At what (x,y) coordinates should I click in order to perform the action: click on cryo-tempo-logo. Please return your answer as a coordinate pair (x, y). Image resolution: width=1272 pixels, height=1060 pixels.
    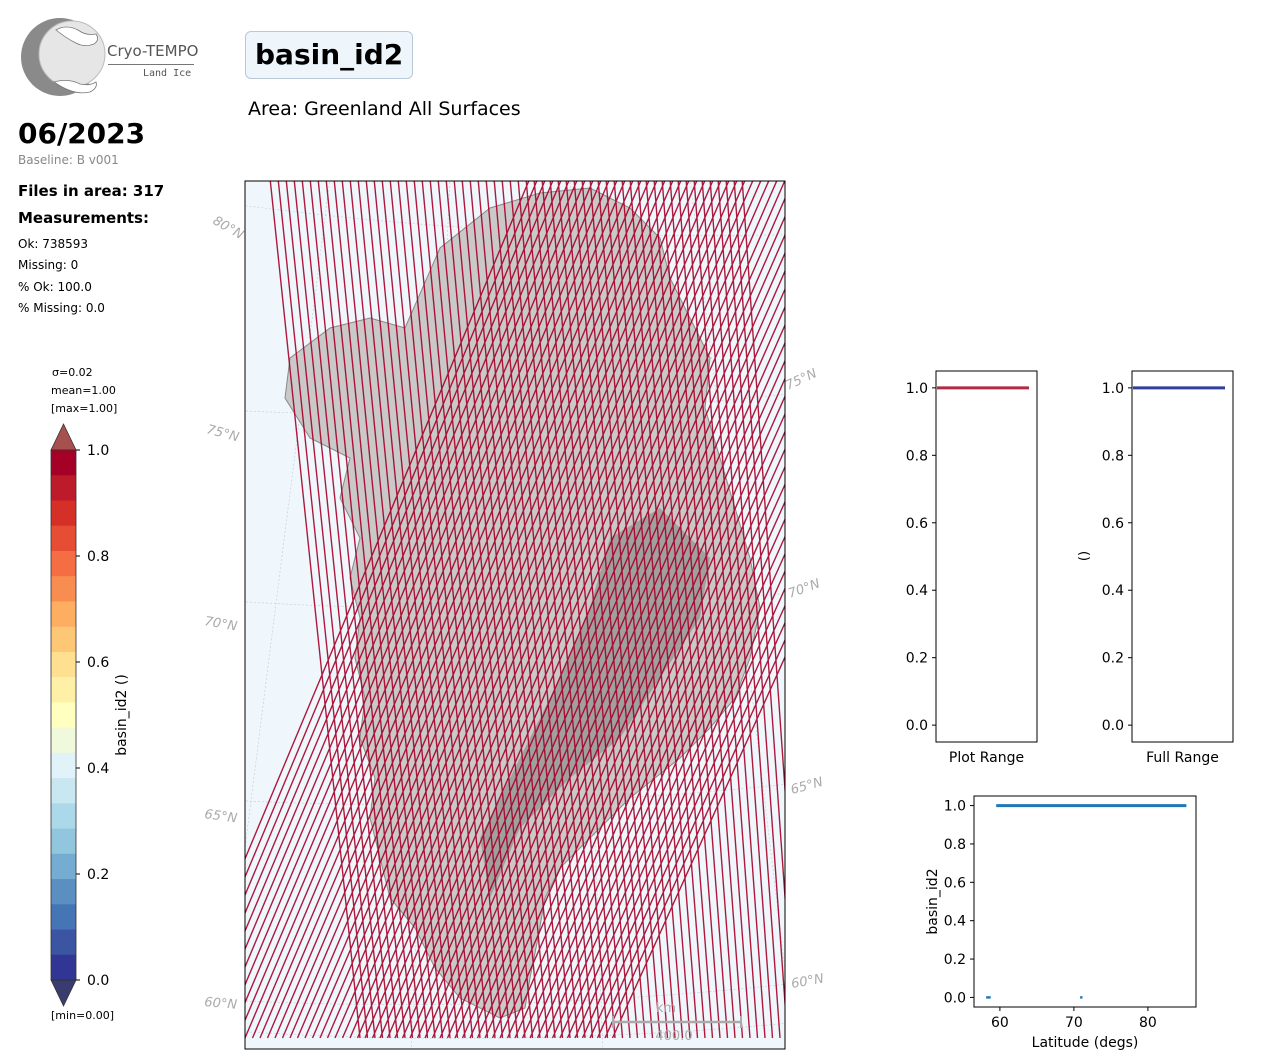
    Looking at the image, I should click on (63, 57).